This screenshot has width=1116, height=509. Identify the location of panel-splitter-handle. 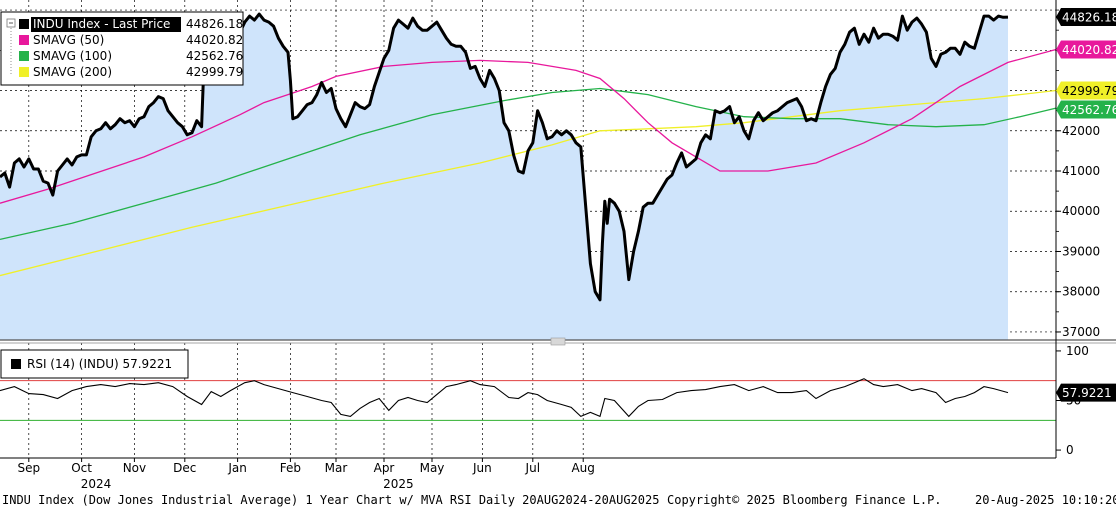
(558, 341).